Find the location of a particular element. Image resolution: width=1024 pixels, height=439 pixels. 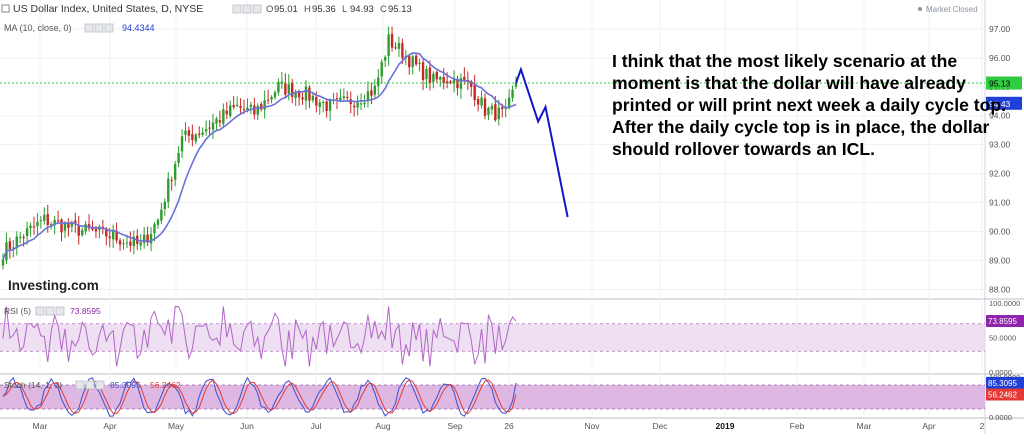

stoch-k-tag-value: 85.3095 is located at coordinates (1002, 383).